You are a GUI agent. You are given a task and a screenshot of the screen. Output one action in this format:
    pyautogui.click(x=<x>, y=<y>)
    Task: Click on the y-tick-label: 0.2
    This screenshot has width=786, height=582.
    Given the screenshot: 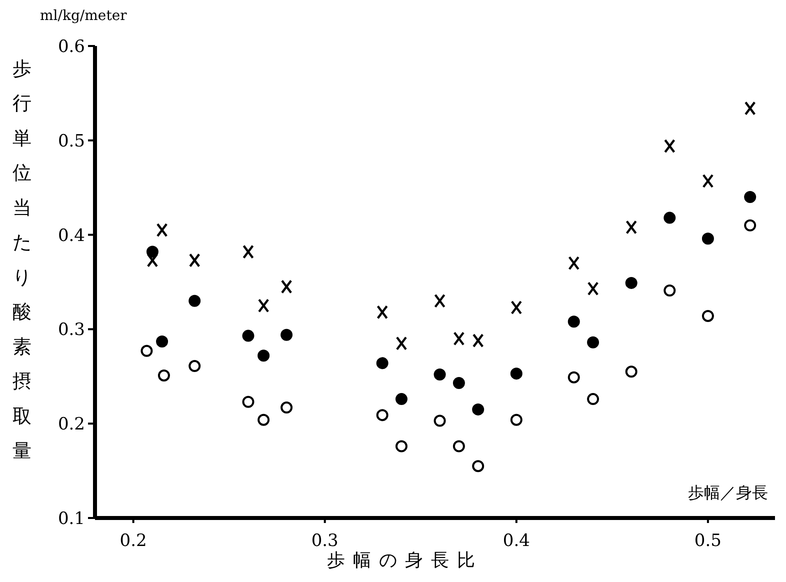 What is the action you would take?
    pyautogui.click(x=71, y=424)
    